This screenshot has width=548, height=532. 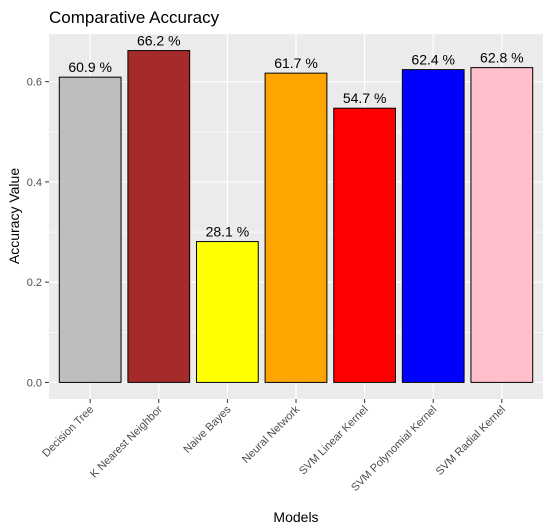 What do you see at coordinates (126, 441) in the screenshot?
I see `x-tick-label: K Nearest Neighbor` at bounding box center [126, 441].